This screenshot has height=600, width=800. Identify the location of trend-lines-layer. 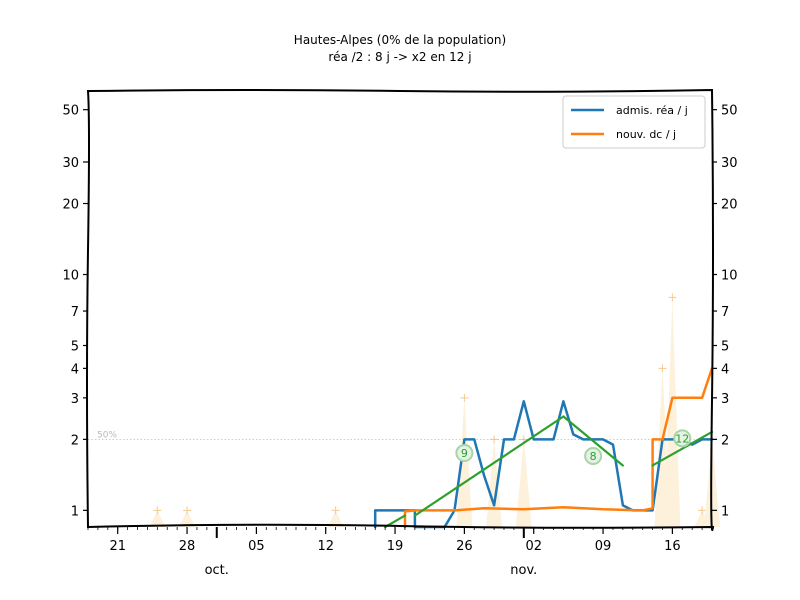
(549, 472).